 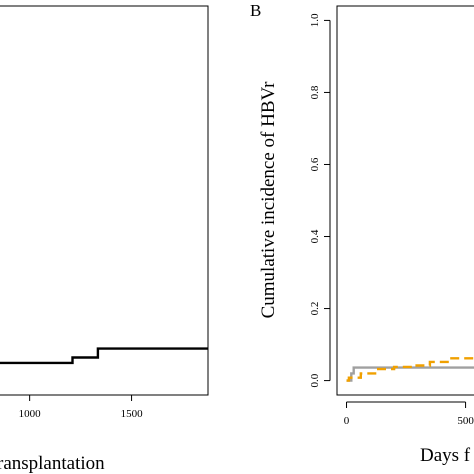 I want to click on right-series-group, so click(x=410, y=369).